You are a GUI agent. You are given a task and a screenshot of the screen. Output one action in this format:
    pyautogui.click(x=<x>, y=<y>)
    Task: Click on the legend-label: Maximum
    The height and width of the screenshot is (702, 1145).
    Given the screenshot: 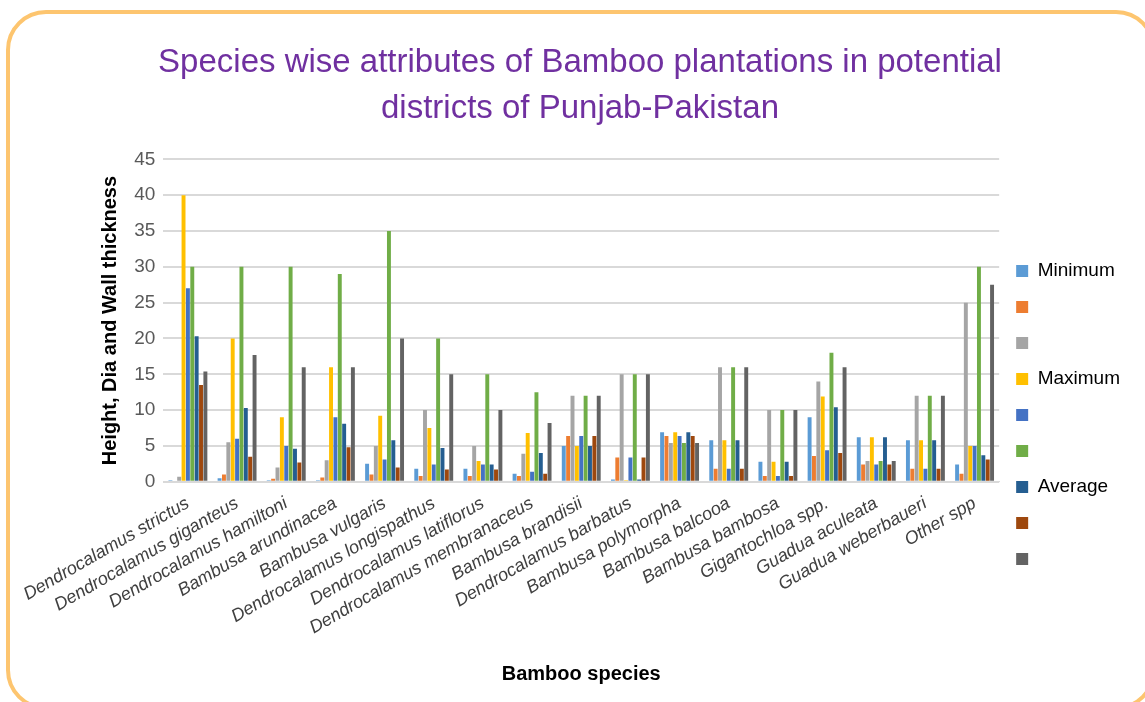 What is the action you would take?
    pyautogui.click(x=1079, y=378)
    